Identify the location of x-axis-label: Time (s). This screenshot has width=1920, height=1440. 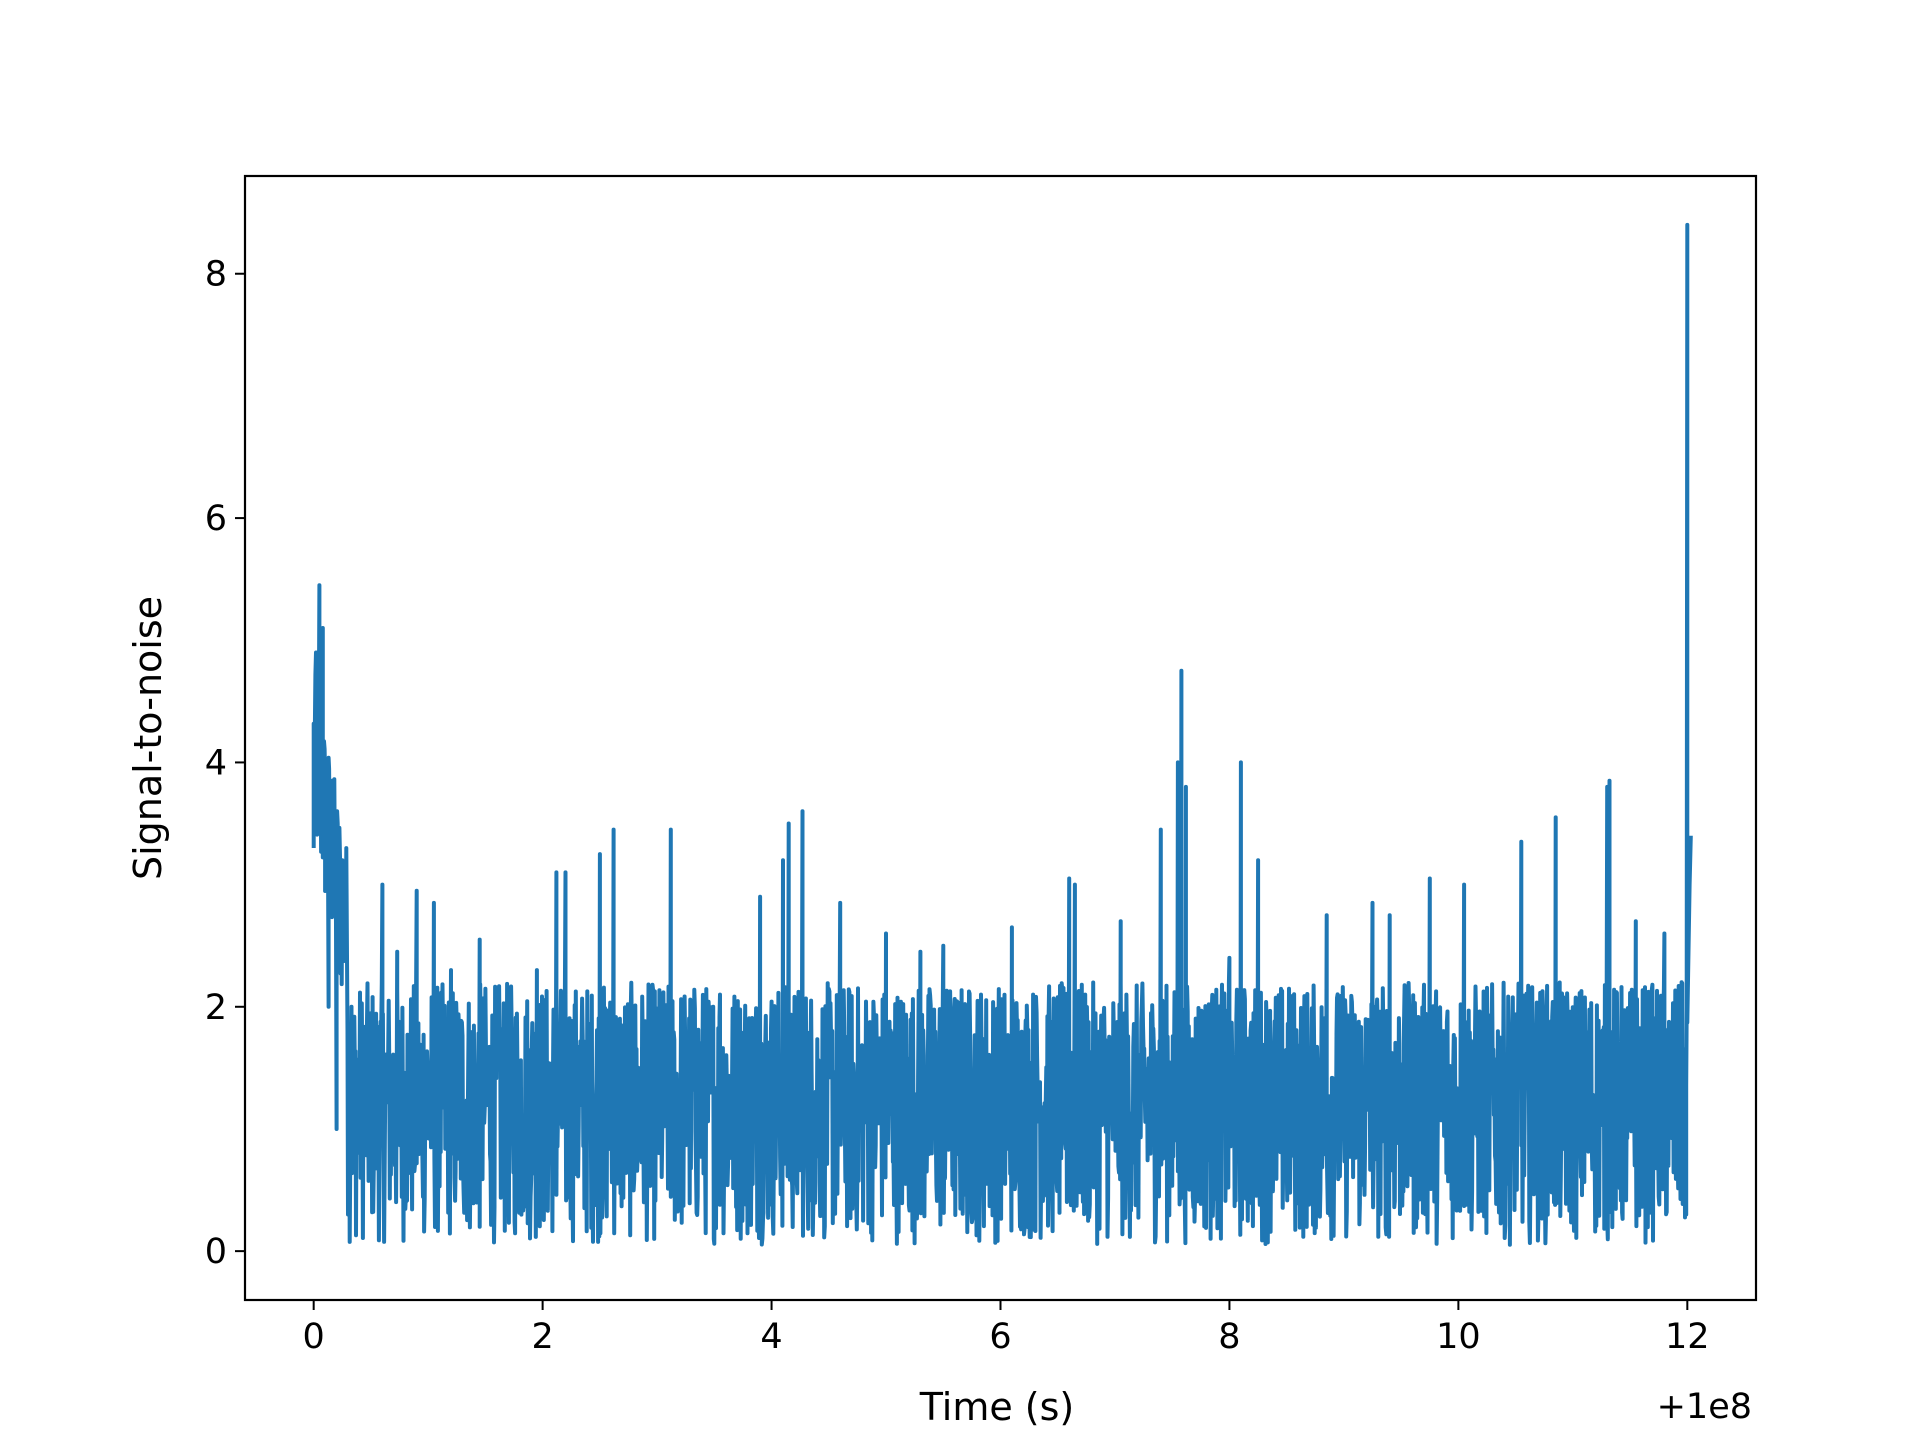
(997, 1407).